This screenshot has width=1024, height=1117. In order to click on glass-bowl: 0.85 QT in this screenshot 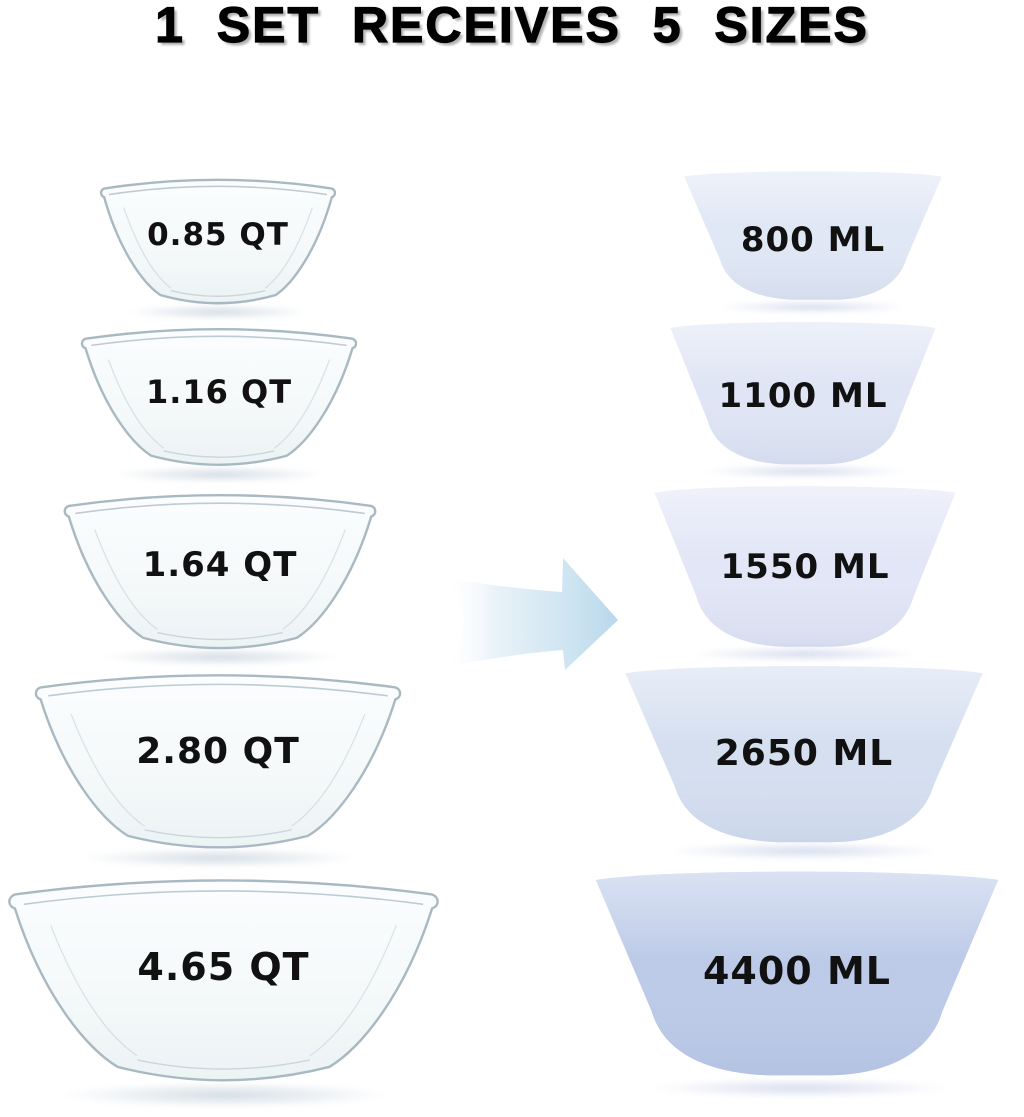, I will do `click(218, 237)`.